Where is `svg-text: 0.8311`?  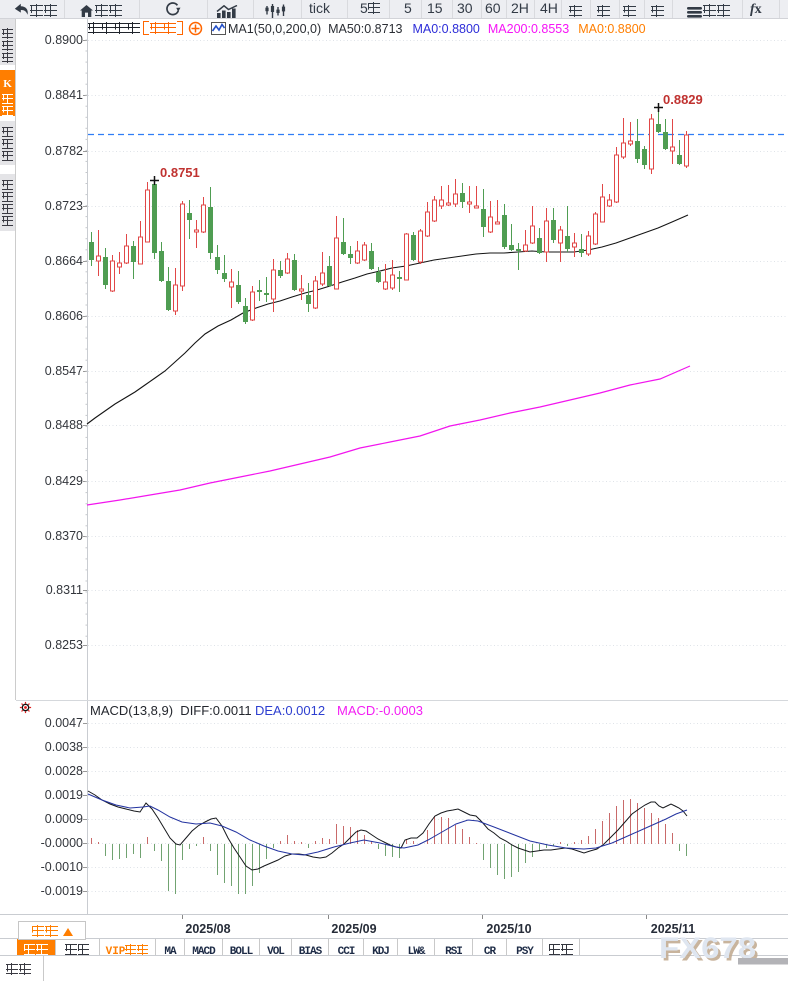 svg-text: 0.8311 is located at coordinates (64, 590).